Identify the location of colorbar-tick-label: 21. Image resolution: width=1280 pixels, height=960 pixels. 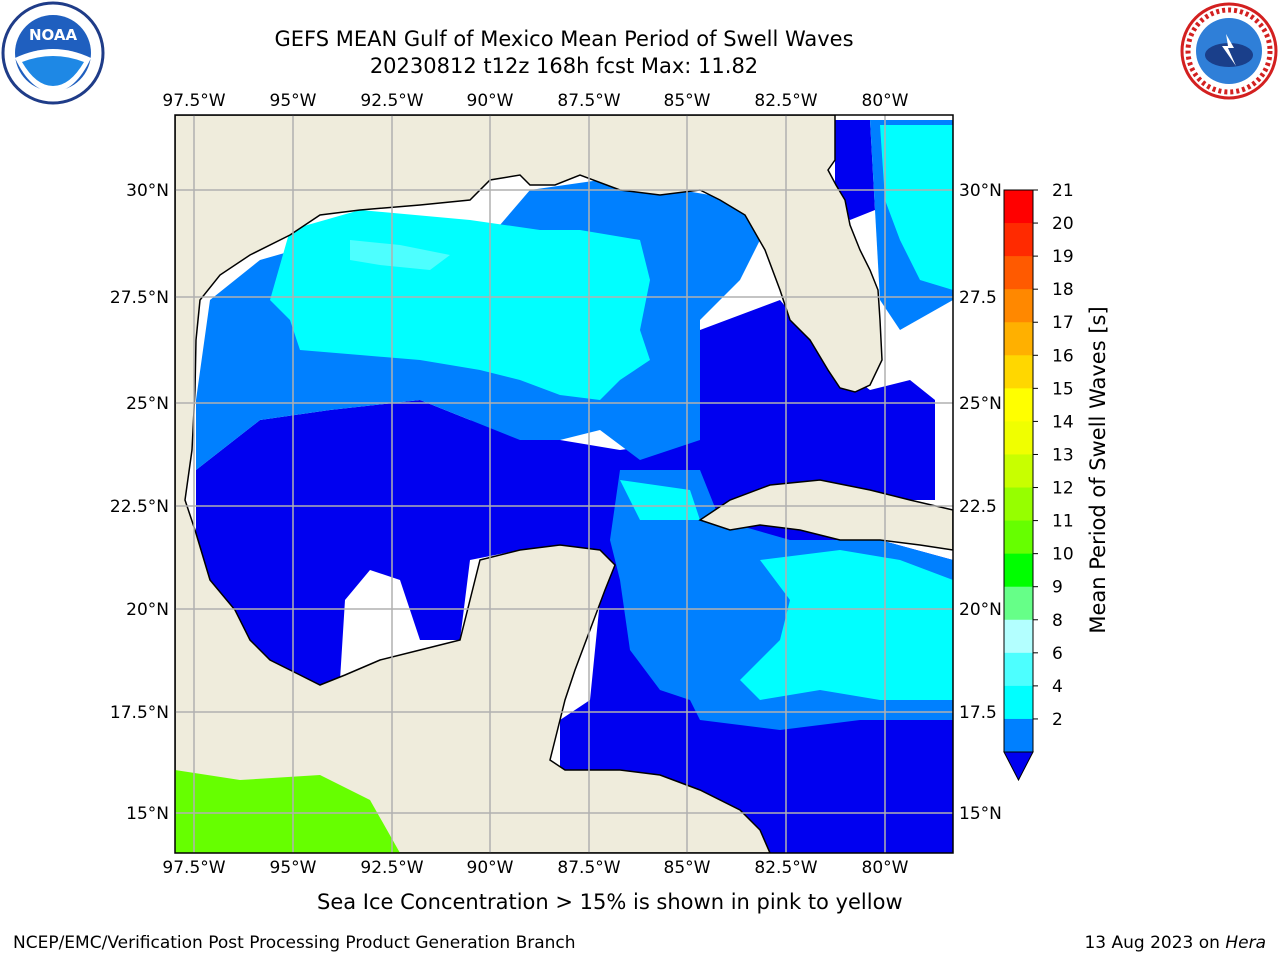
(1063, 191).